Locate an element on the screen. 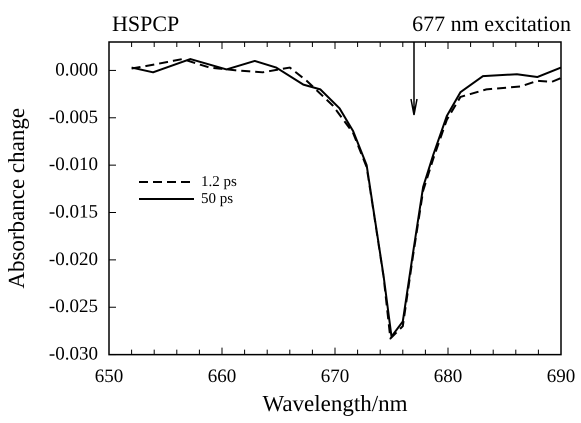 The image size is (581, 423). x-axis-title: Wavelength/nm is located at coordinates (335, 403).